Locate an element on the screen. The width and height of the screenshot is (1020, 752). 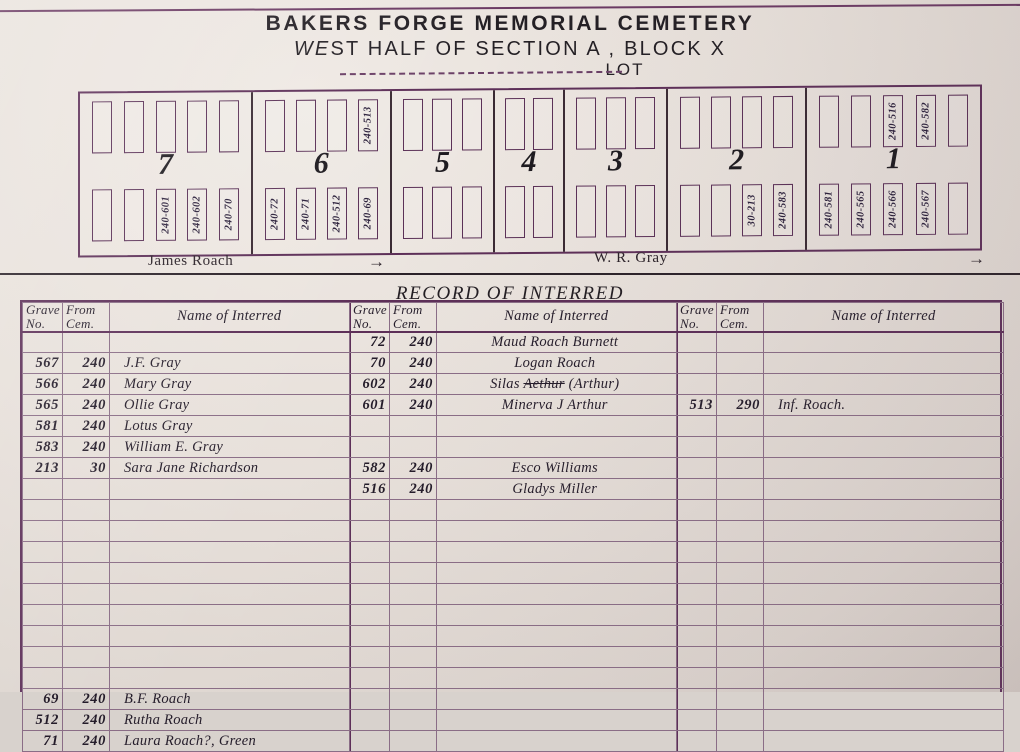
cell-grave-no: 583 is located at coordinates (42, 447).